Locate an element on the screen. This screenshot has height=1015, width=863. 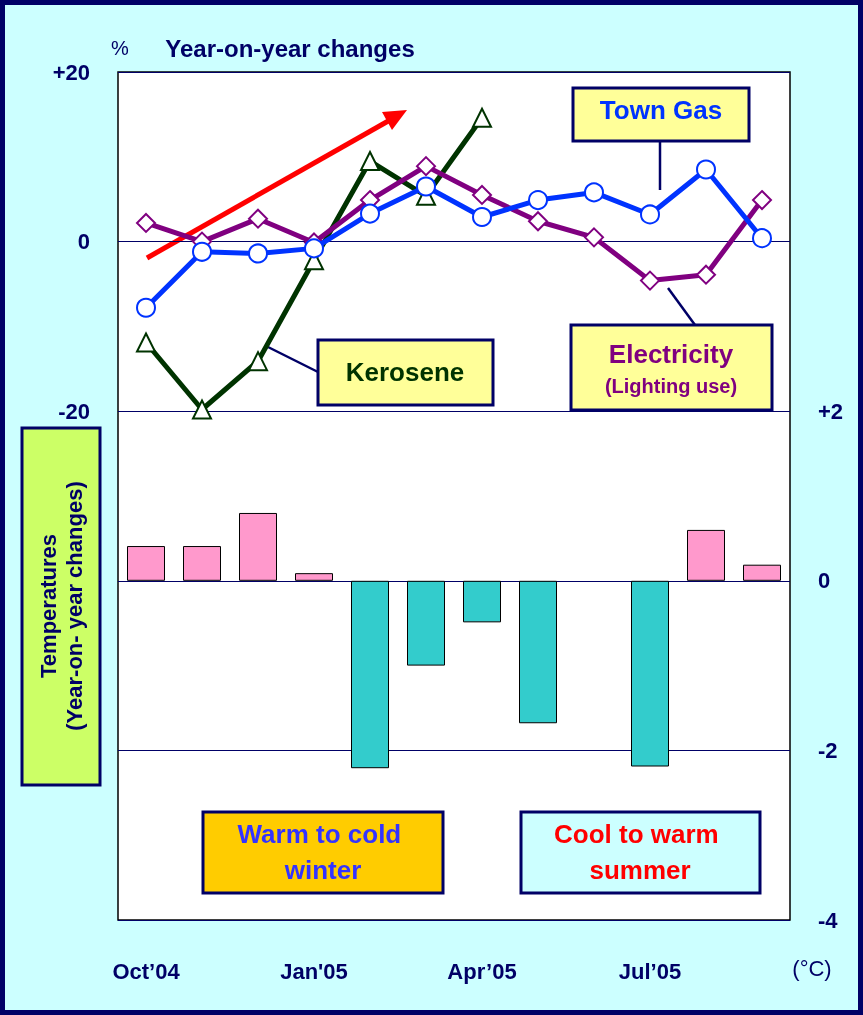
y-tick-label: +20 is located at coordinates (71, 72).